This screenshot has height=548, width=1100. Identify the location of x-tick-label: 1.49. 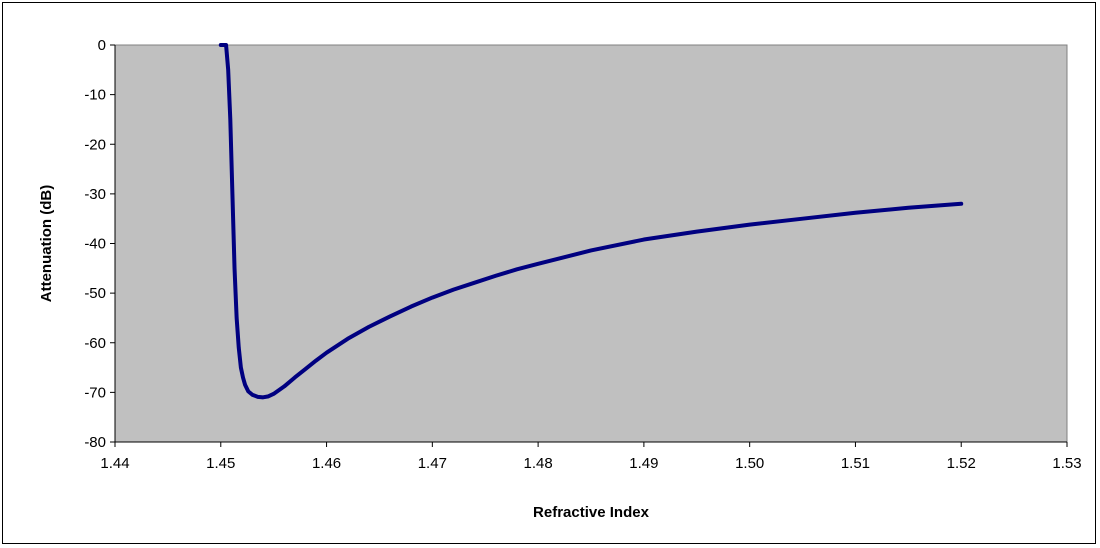
(643, 463).